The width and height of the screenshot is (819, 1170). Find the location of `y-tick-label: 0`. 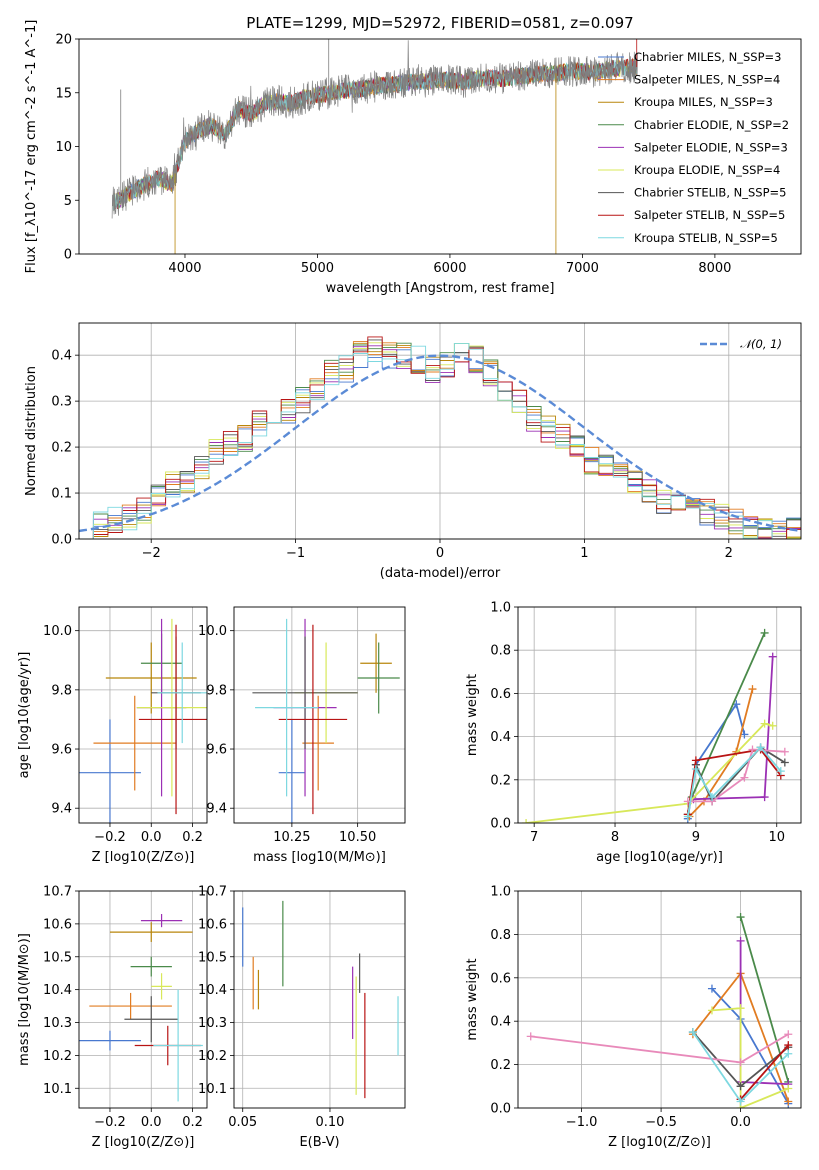

y-tick-label: 0 is located at coordinates (68, 255).